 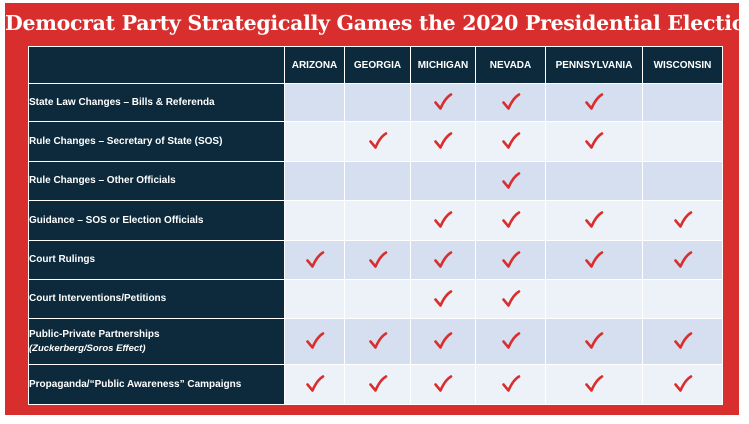 What do you see at coordinates (156, 260) in the screenshot?
I see `row-label: Court Rulings` at bounding box center [156, 260].